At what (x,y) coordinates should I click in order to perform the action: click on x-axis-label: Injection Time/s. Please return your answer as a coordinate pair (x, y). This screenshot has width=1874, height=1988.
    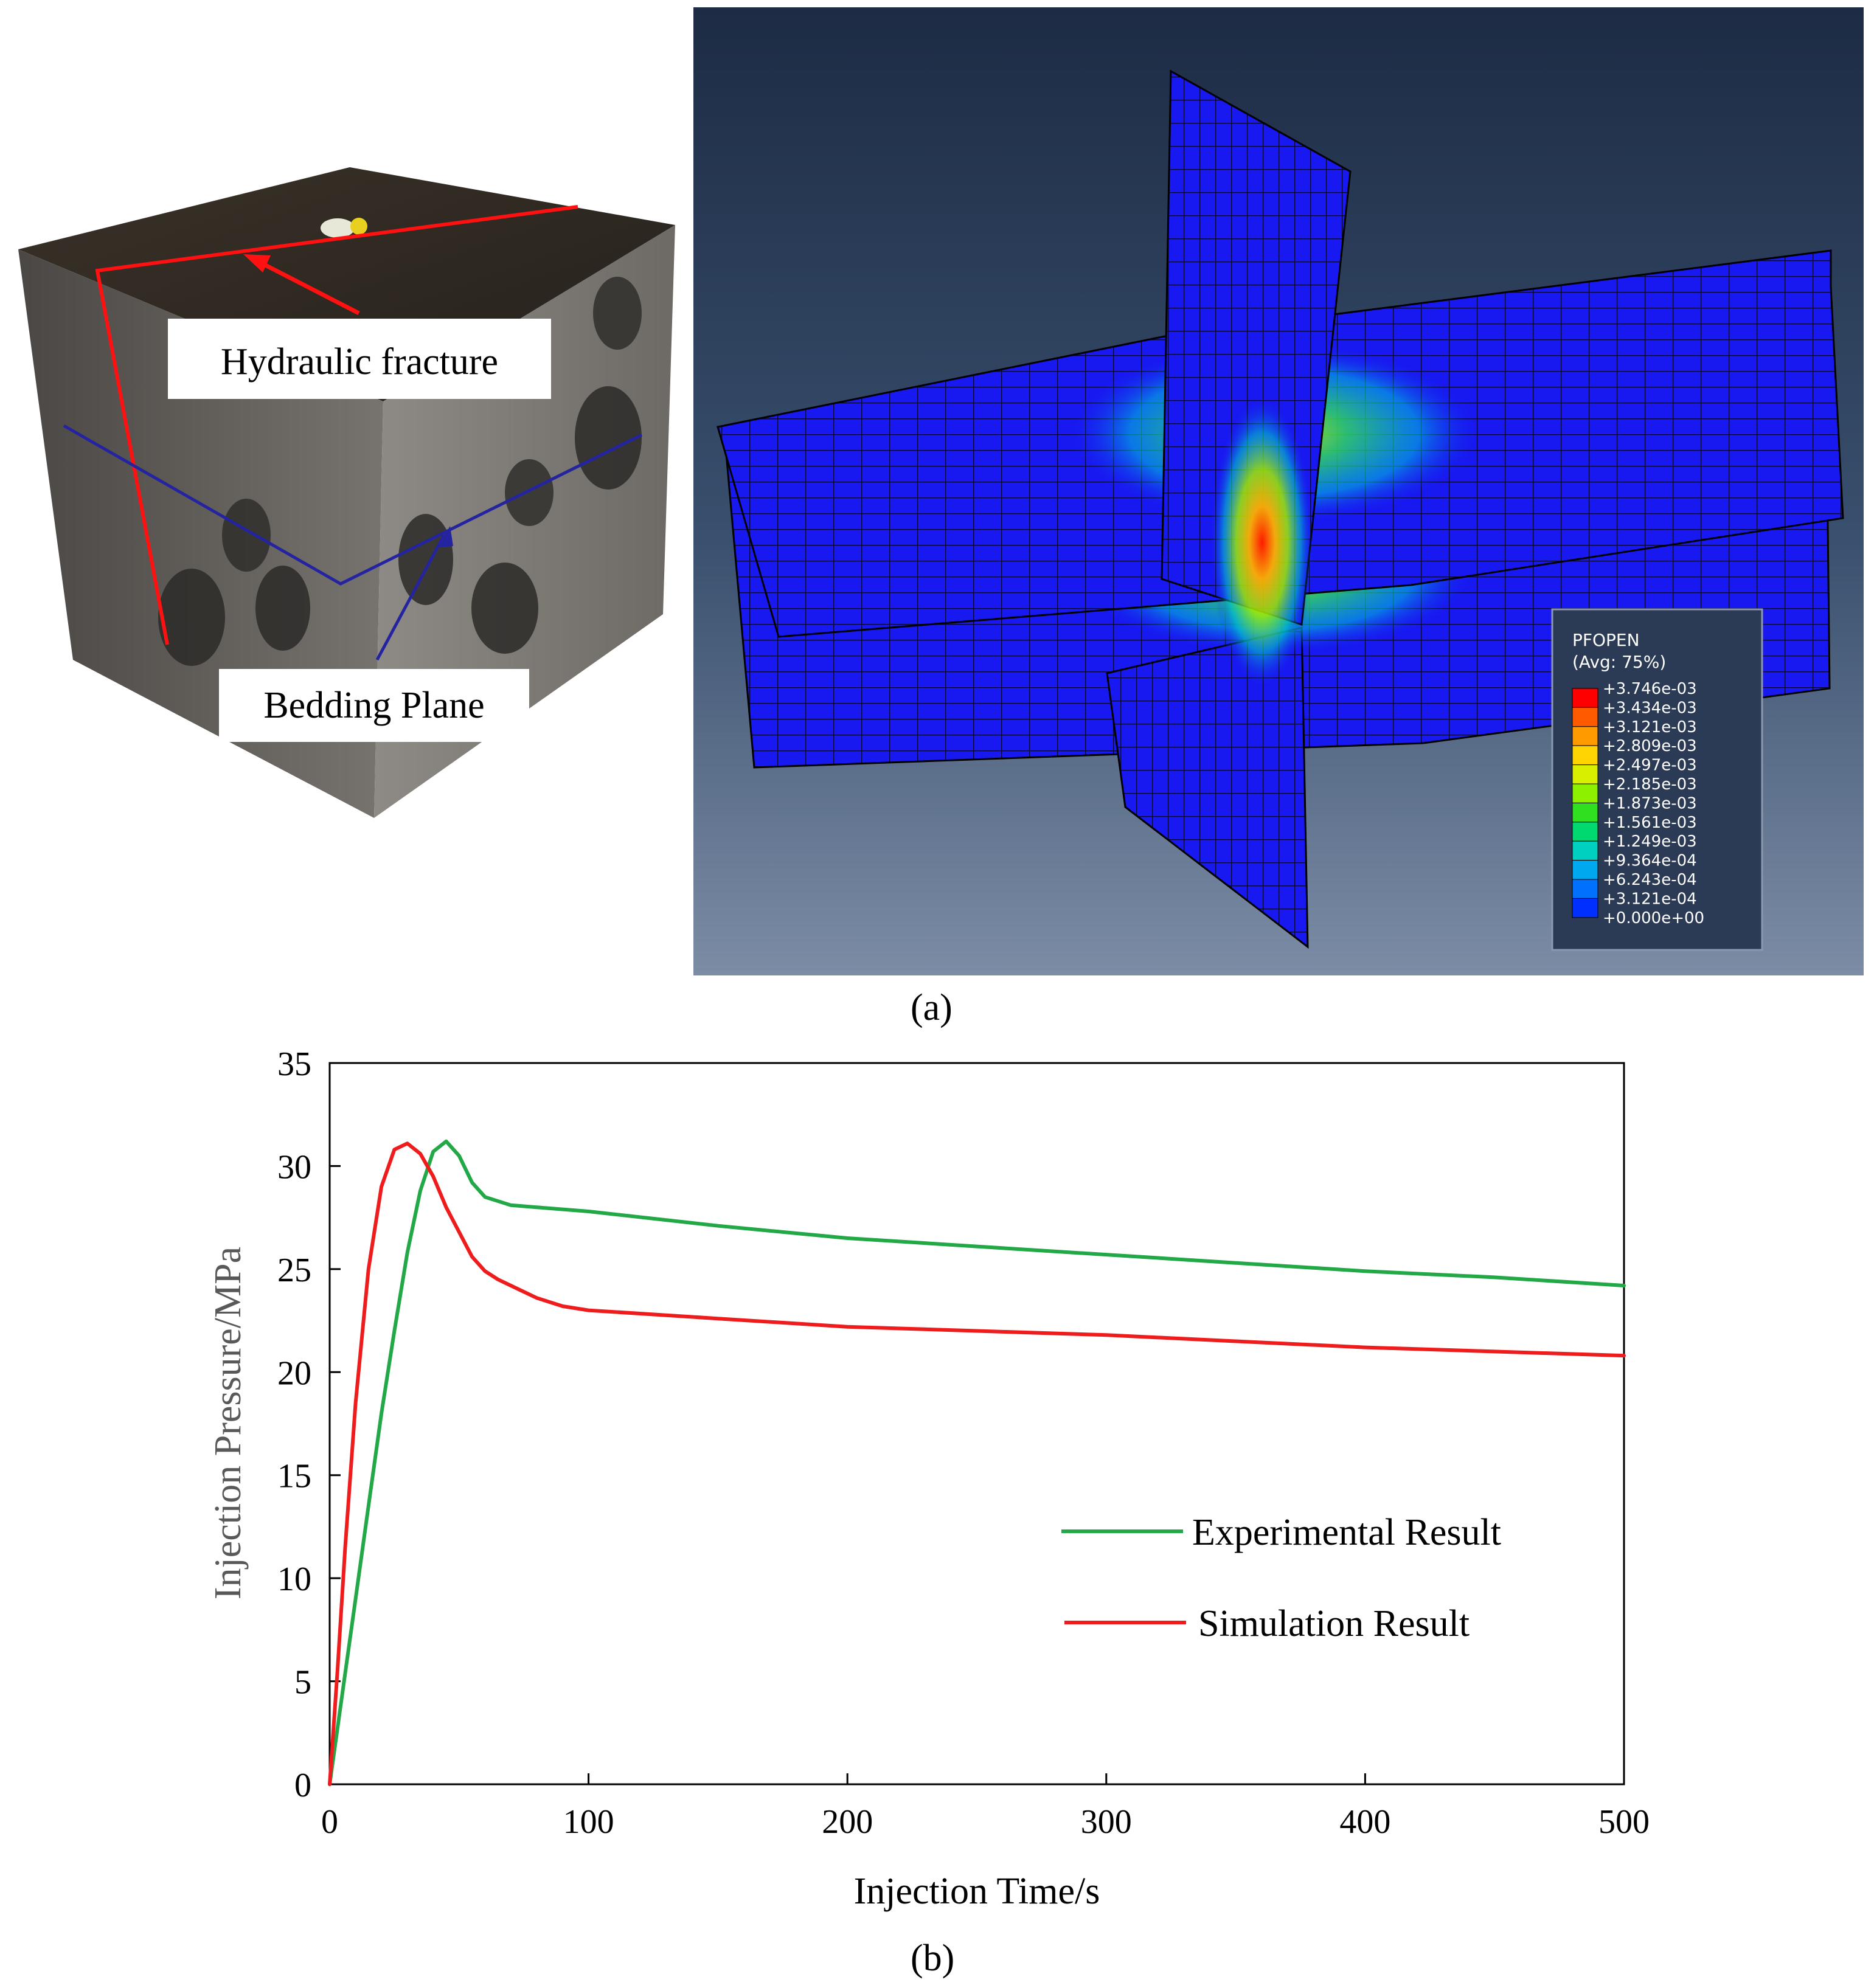
    Looking at the image, I should click on (977, 1891).